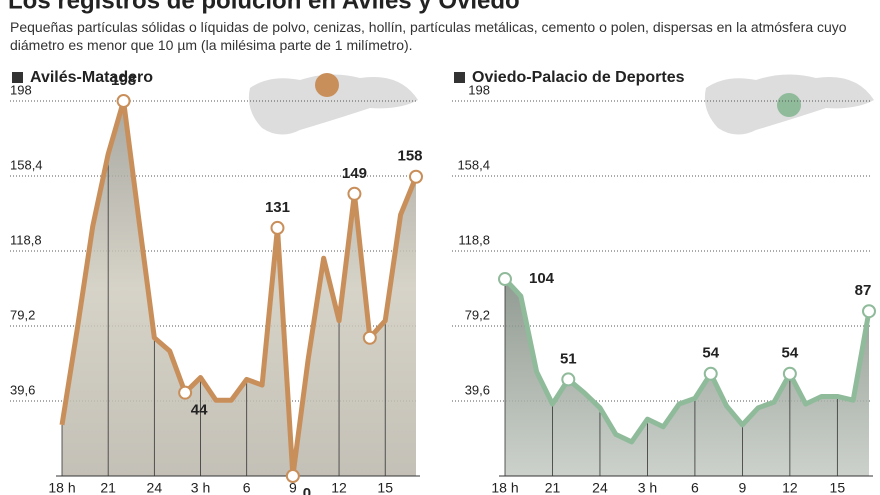 Image resolution: width=880 pixels, height=495 pixels. I want to click on data-label: 198, so click(123, 80).